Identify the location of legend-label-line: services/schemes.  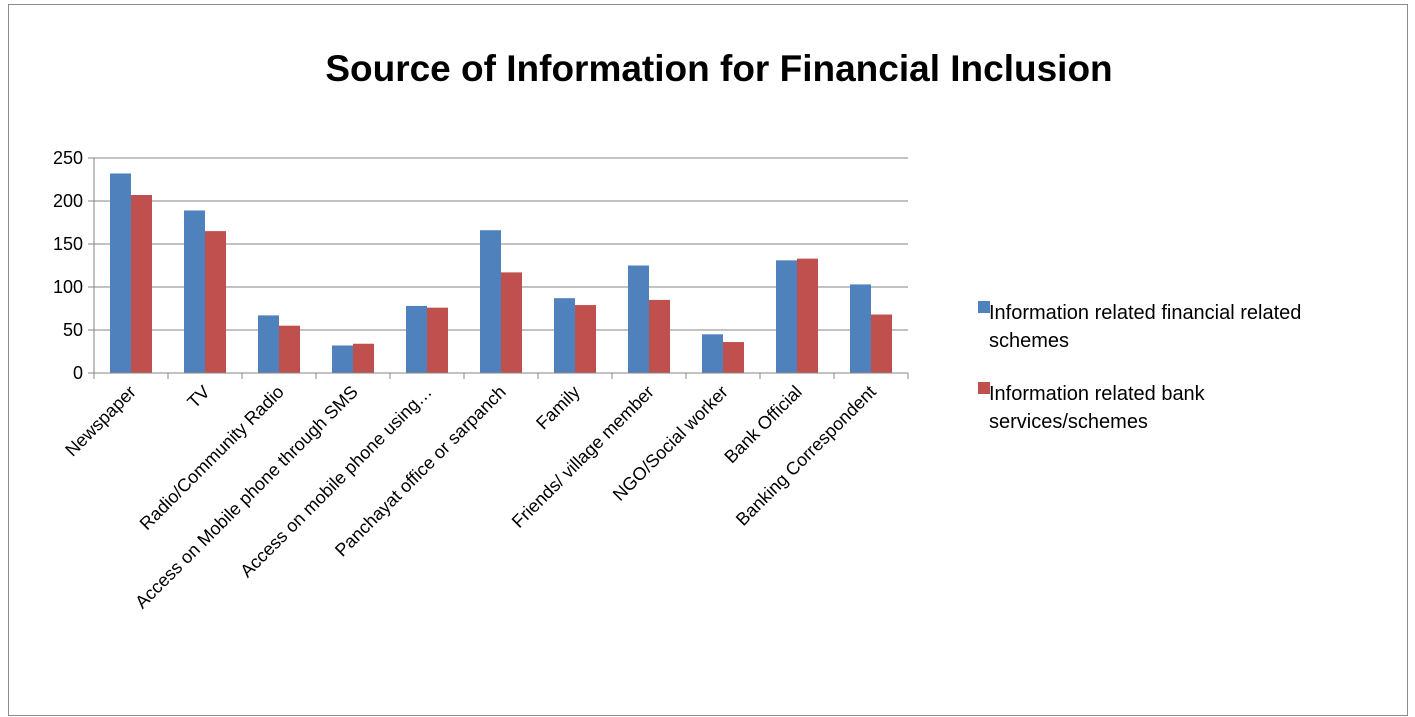
(1068, 422).